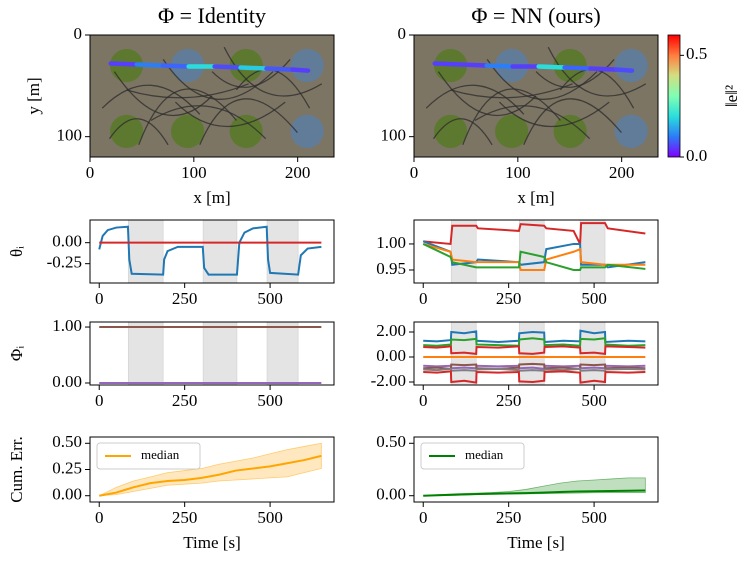 The width and height of the screenshot is (747, 563). Describe the element at coordinates (16, 469) in the screenshot. I see `y-axis-label: Cum. Err.` at that location.